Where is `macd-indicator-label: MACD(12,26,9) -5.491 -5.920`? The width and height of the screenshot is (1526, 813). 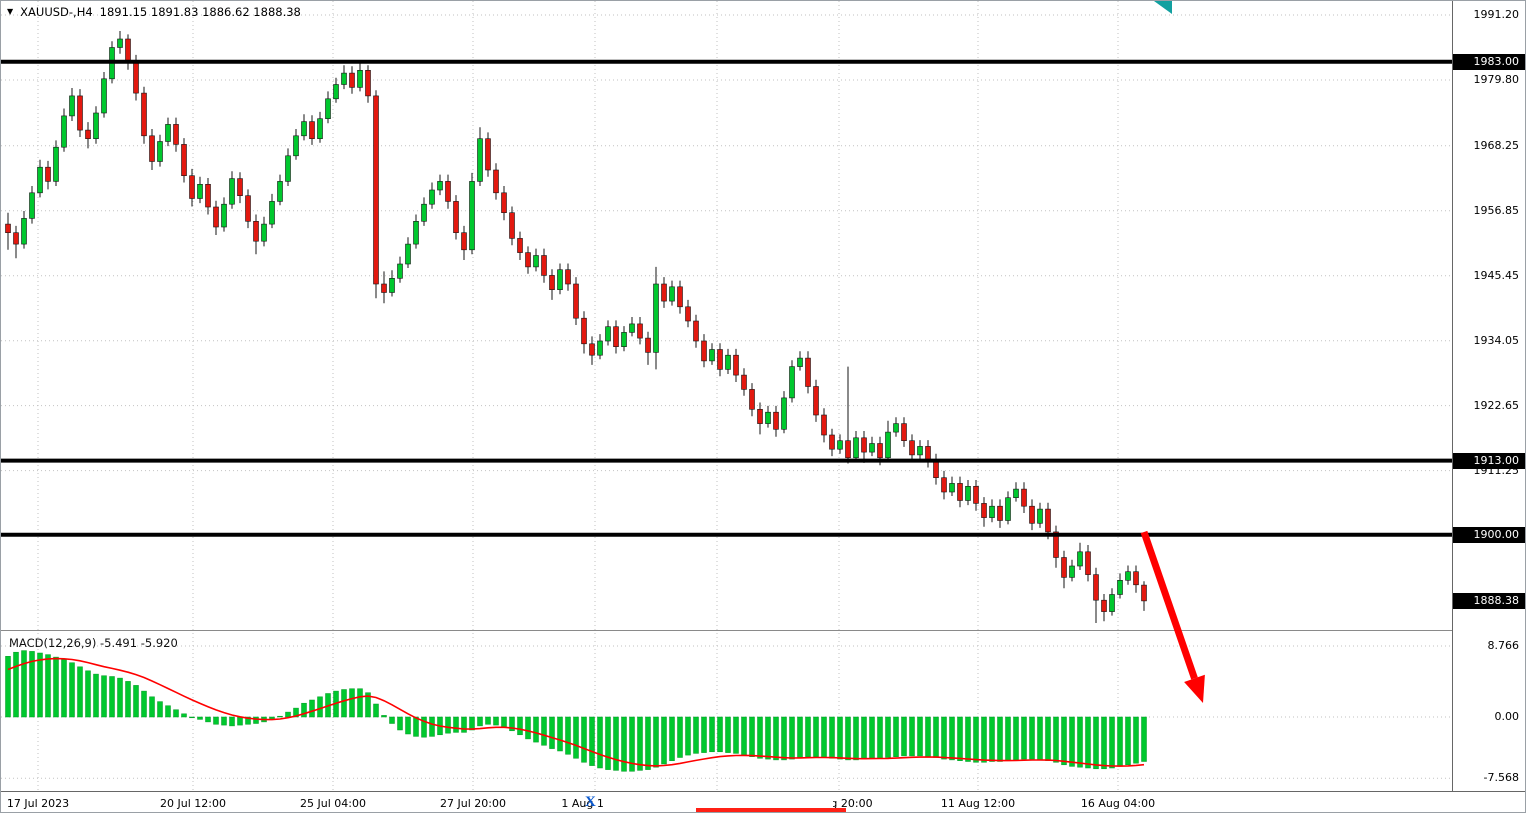 macd-indicator-label: MACD(12,26,9) -5.491 -5.920 is located at coordinates (93, 643).